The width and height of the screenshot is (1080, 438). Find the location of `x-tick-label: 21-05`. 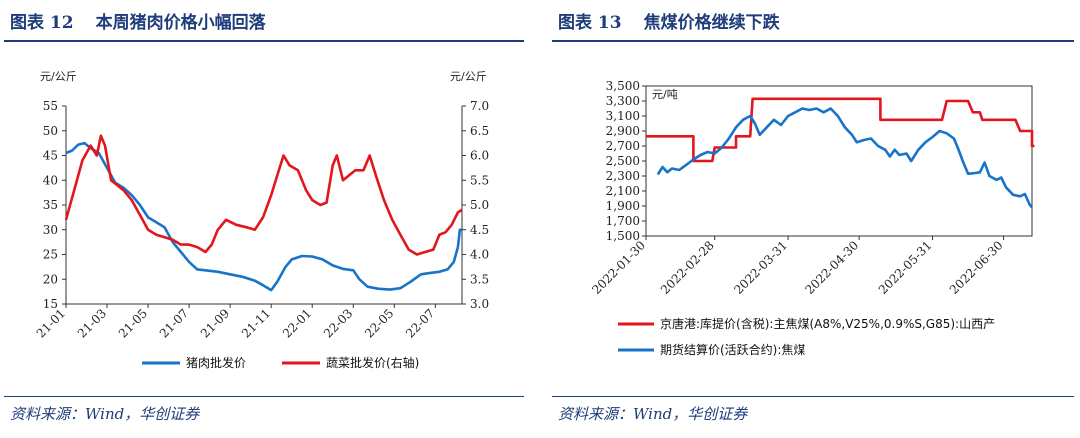

x-tick-label: 21-05 is located at coordinates (133, 323).